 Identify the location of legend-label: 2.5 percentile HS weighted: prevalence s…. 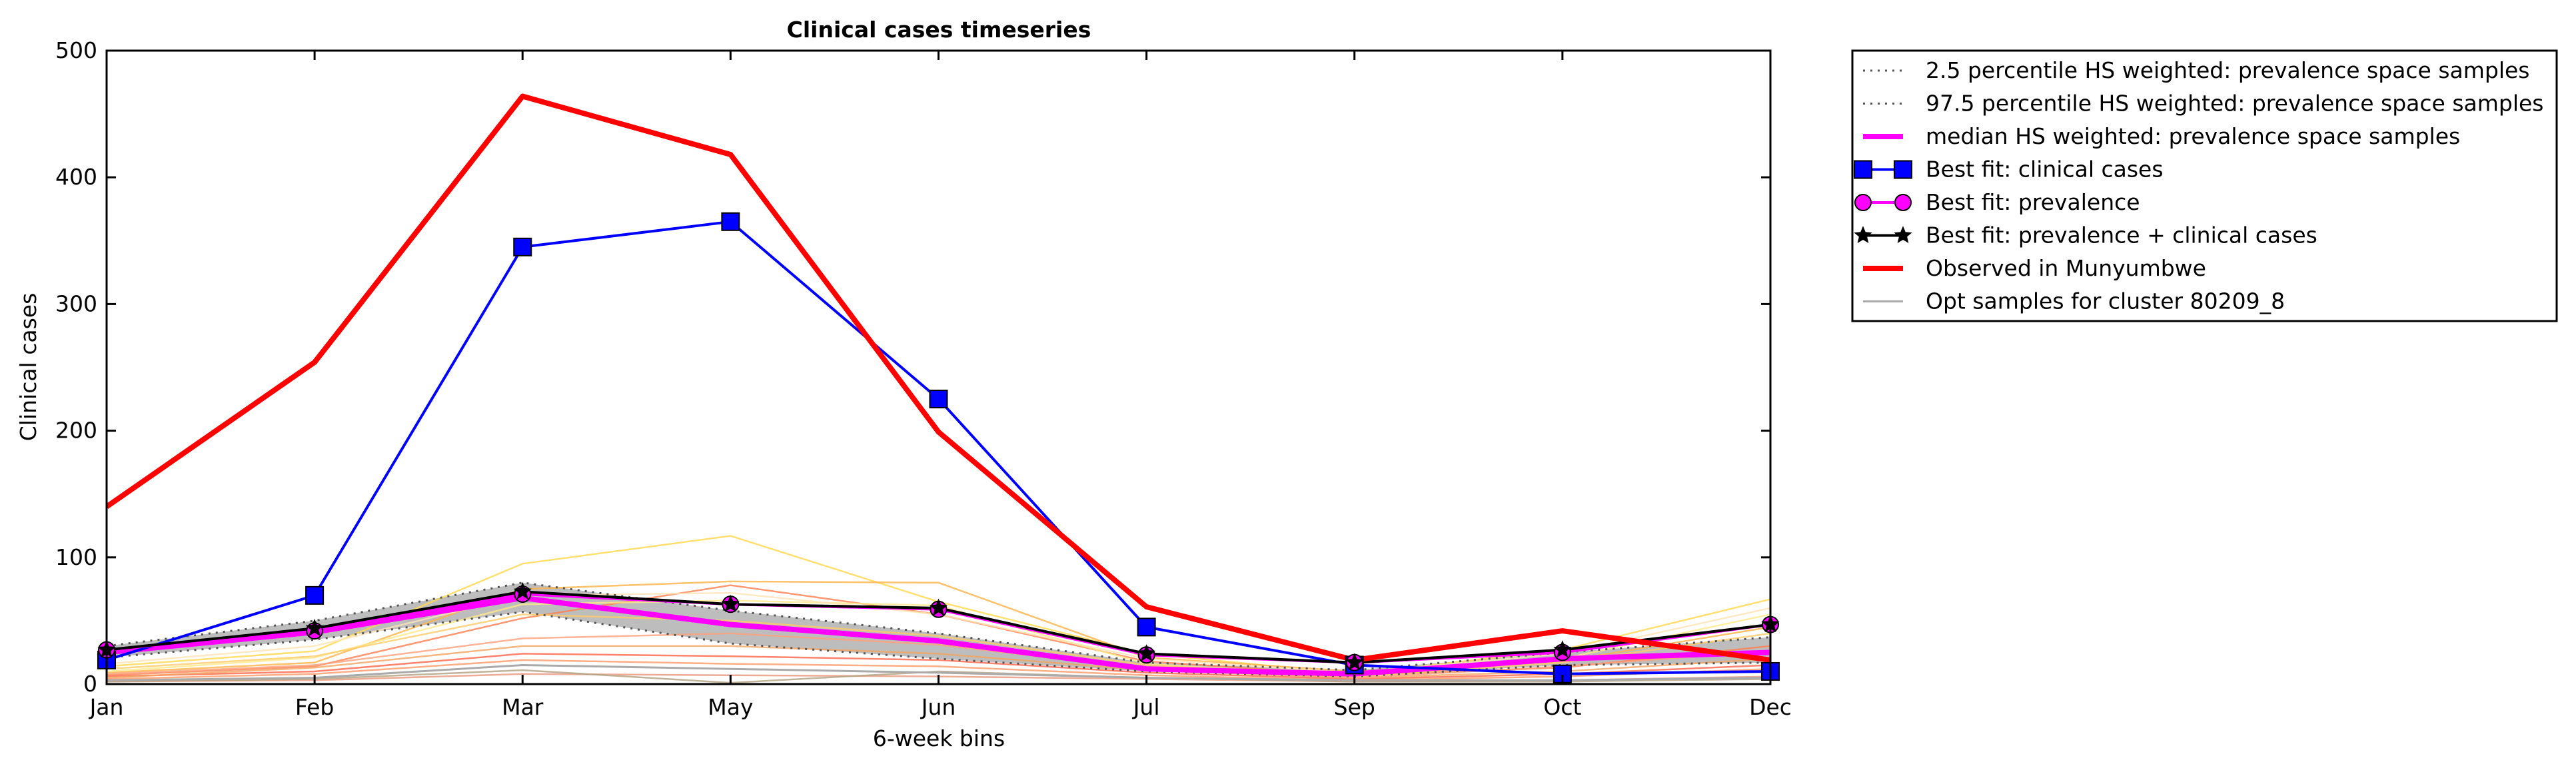
(2228, 70).